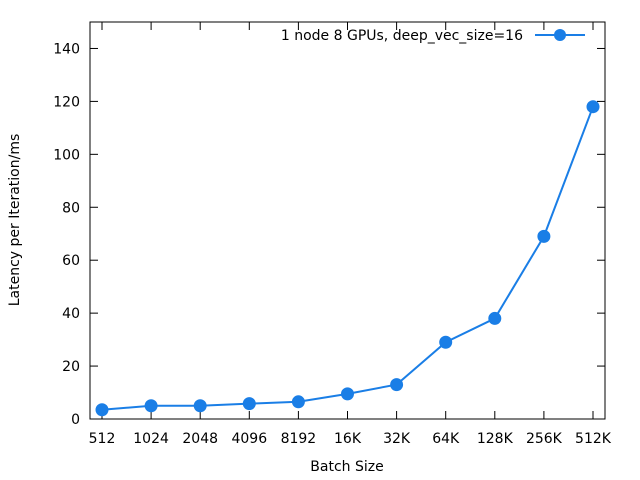  What do you see at coordinates (446, 439) in the screenshot?
I see `x-tick-label: 64K` at bounding box center [446, 439].